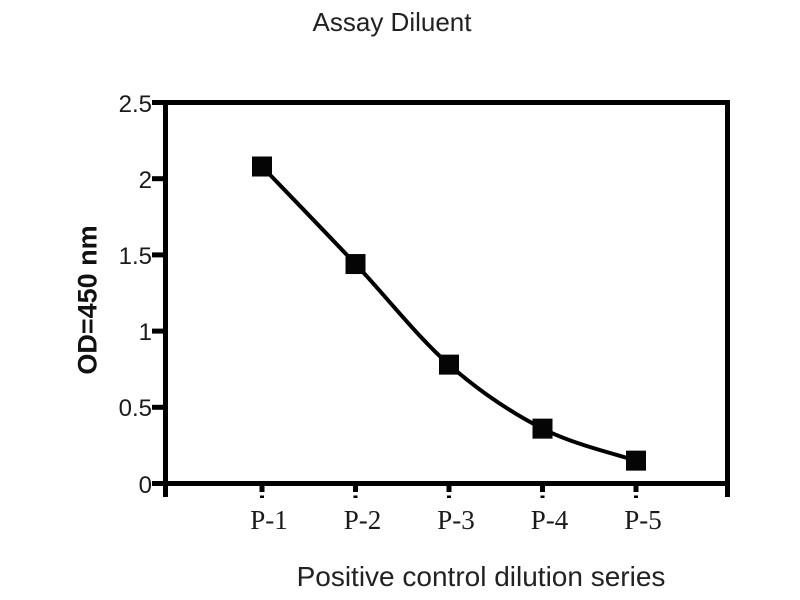  What do you see at coordinates (362, 520) in the screenshot?
I see `x-axis-tick-label: P-2` at bounding box center [362, 520].